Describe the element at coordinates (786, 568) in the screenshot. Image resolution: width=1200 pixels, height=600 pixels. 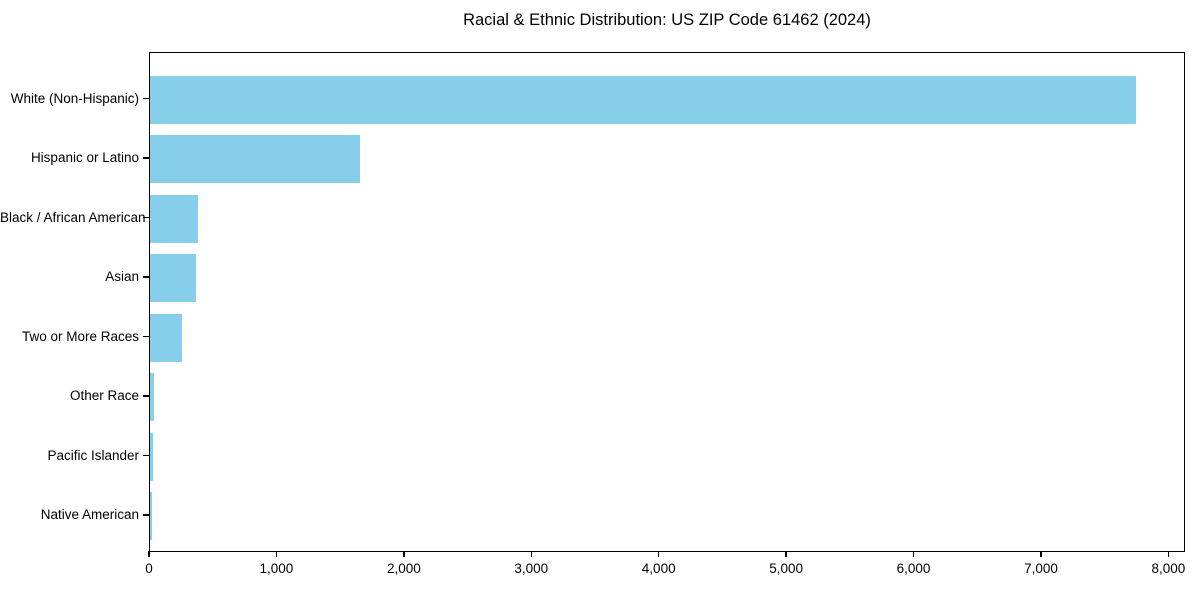
I see `x-axis-tick-label: 5,000` at that location.